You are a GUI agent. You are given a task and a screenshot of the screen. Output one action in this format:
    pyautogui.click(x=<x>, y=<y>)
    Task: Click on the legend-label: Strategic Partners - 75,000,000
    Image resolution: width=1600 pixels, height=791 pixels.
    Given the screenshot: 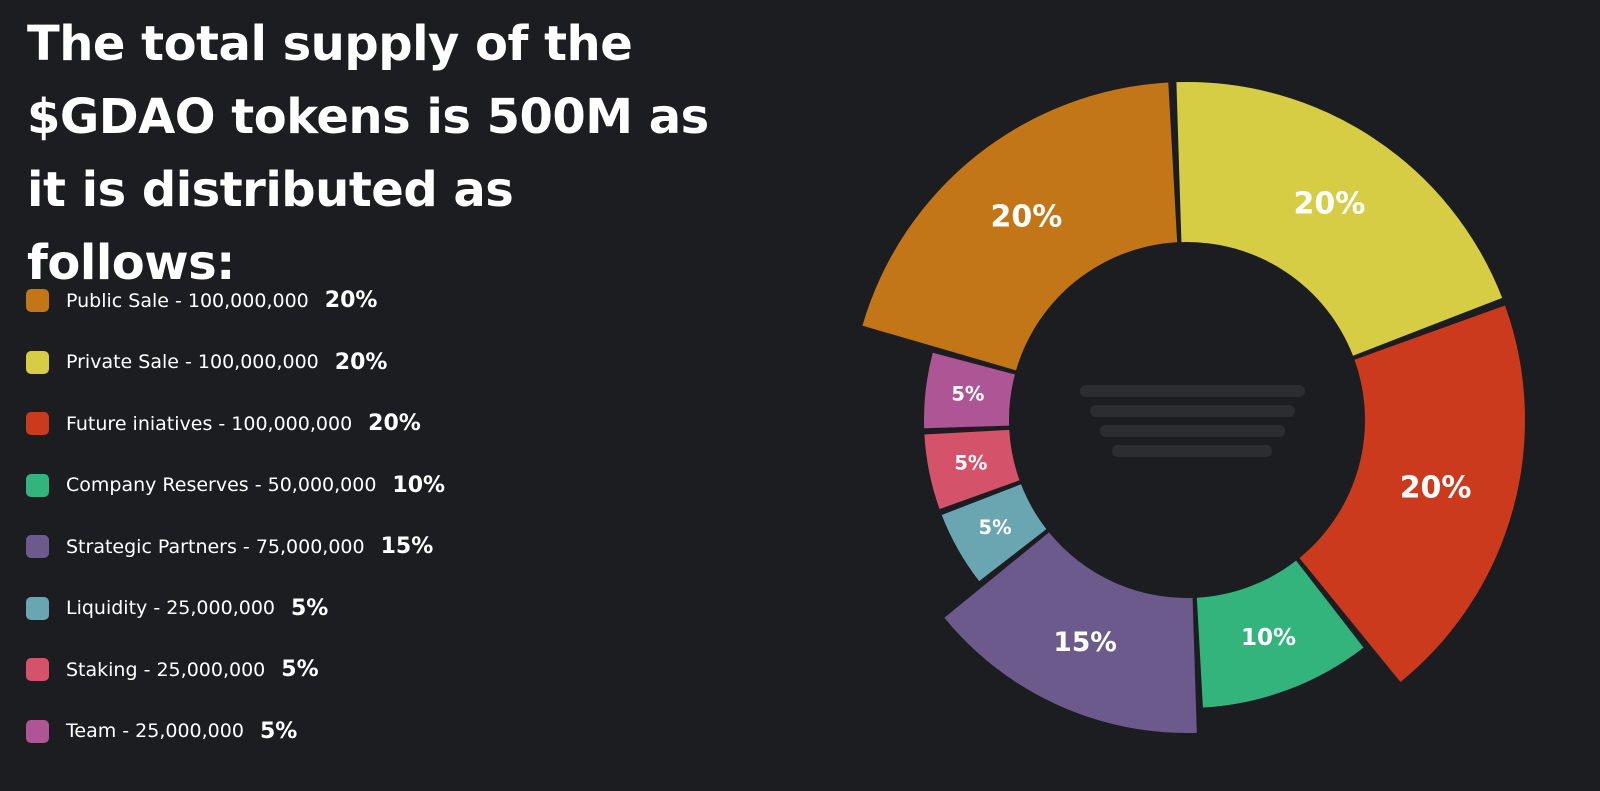 What is the action you would take?
    pyautogui.click(x=215, y=546)
    